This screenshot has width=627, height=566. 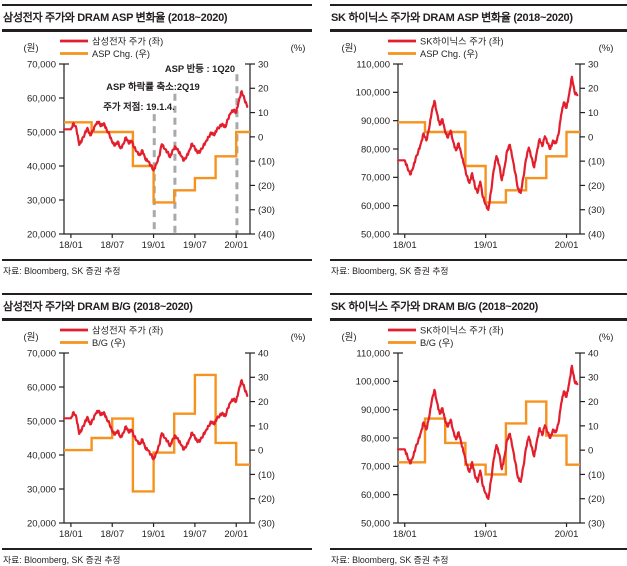 What do you see at coordinates (200, 68) in the screenshot?
I see `svg-text: ASP 반등 : 1Q20` at bounding box center [200, 68].